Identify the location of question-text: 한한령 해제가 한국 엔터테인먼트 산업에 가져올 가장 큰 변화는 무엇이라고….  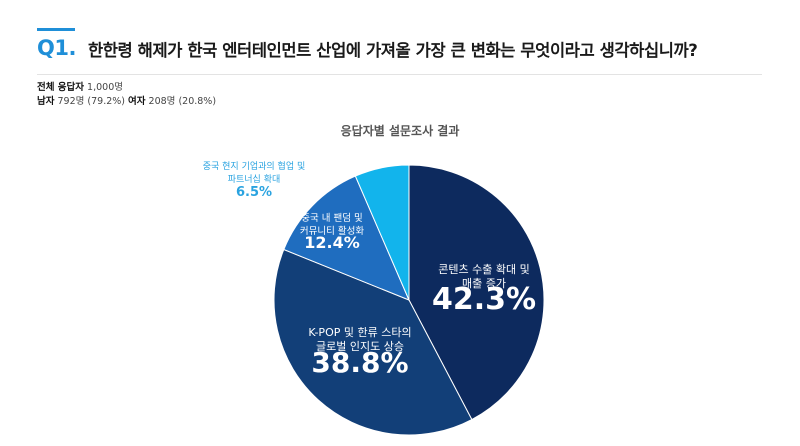
(393, 50).